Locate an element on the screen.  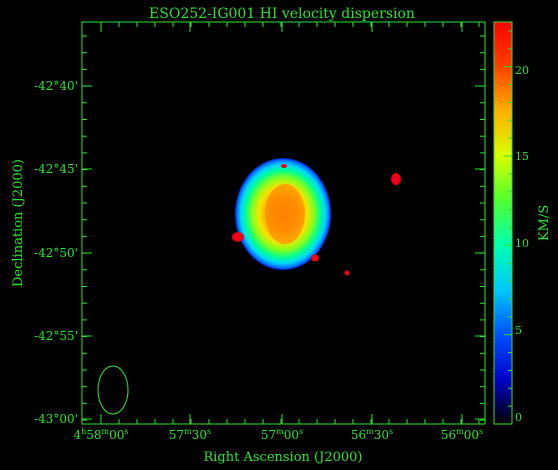
source-west is located at coordinates (238, 237).